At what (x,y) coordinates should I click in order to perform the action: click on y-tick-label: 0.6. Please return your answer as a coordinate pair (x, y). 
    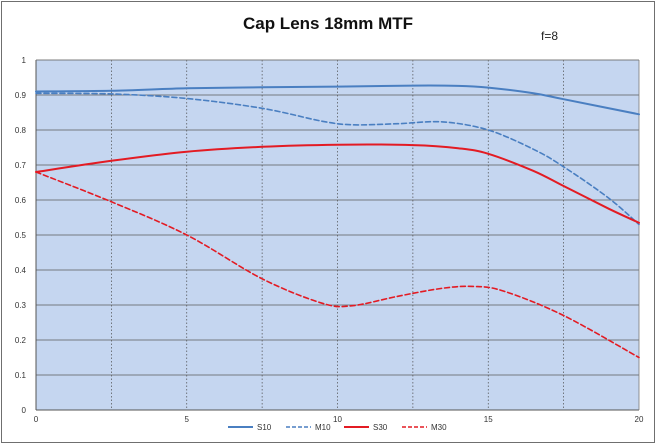
    Looking at the image, I should click on (21, 200).